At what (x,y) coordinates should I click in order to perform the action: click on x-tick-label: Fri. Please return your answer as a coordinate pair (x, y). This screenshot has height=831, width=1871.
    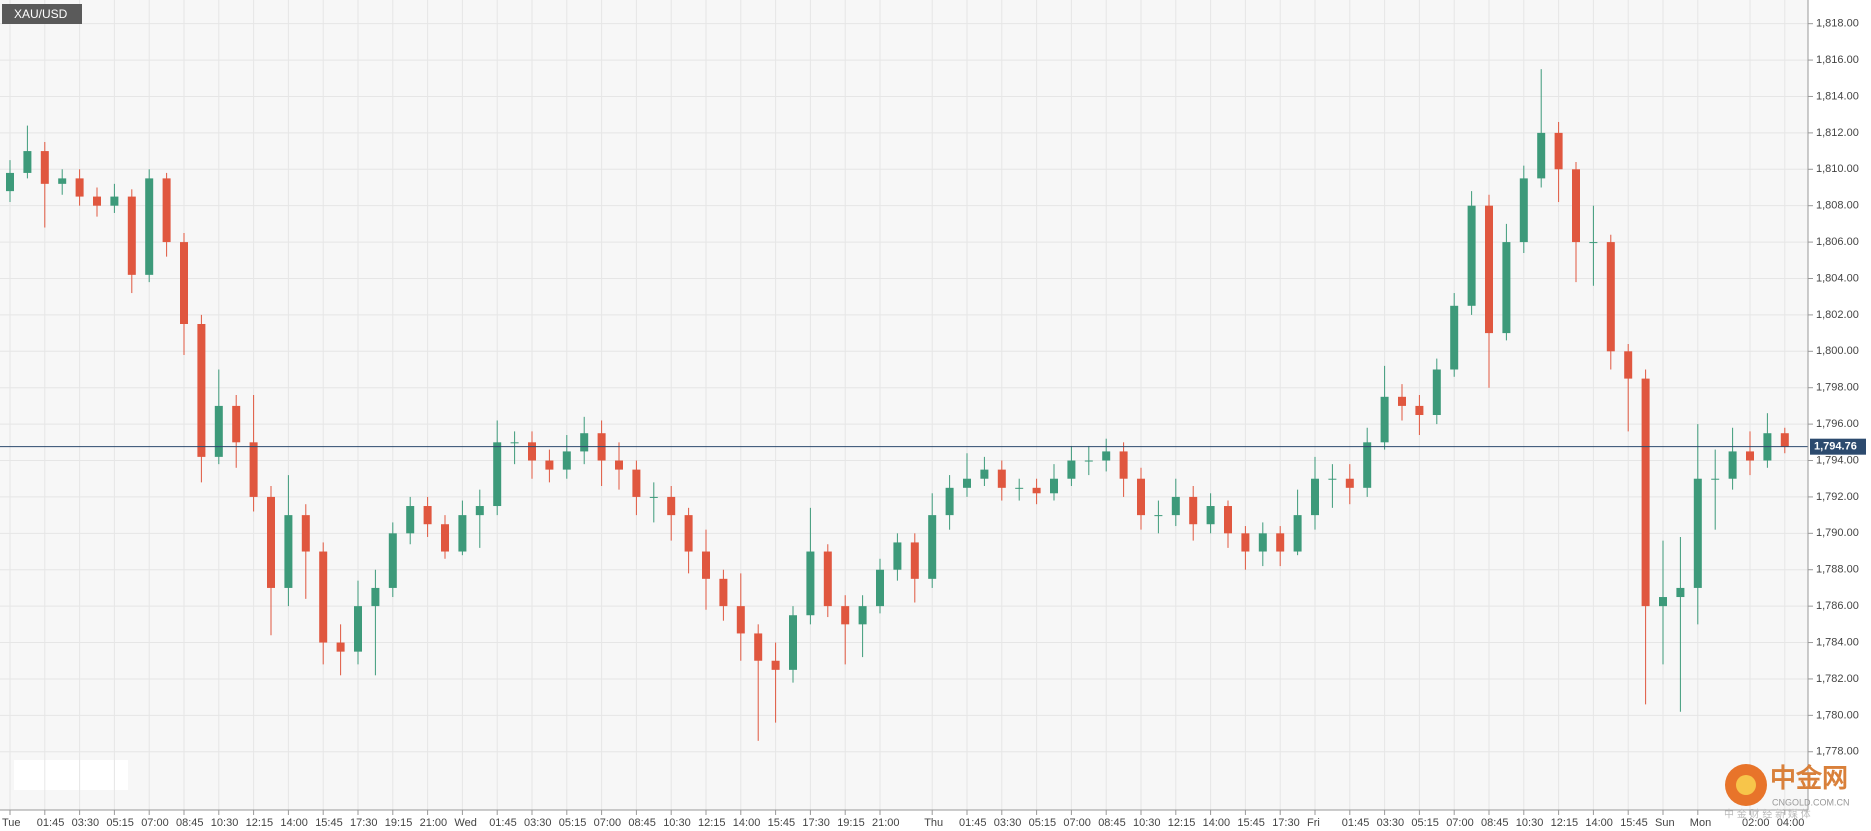
    Looking at the image, I should click on (1313, 823).